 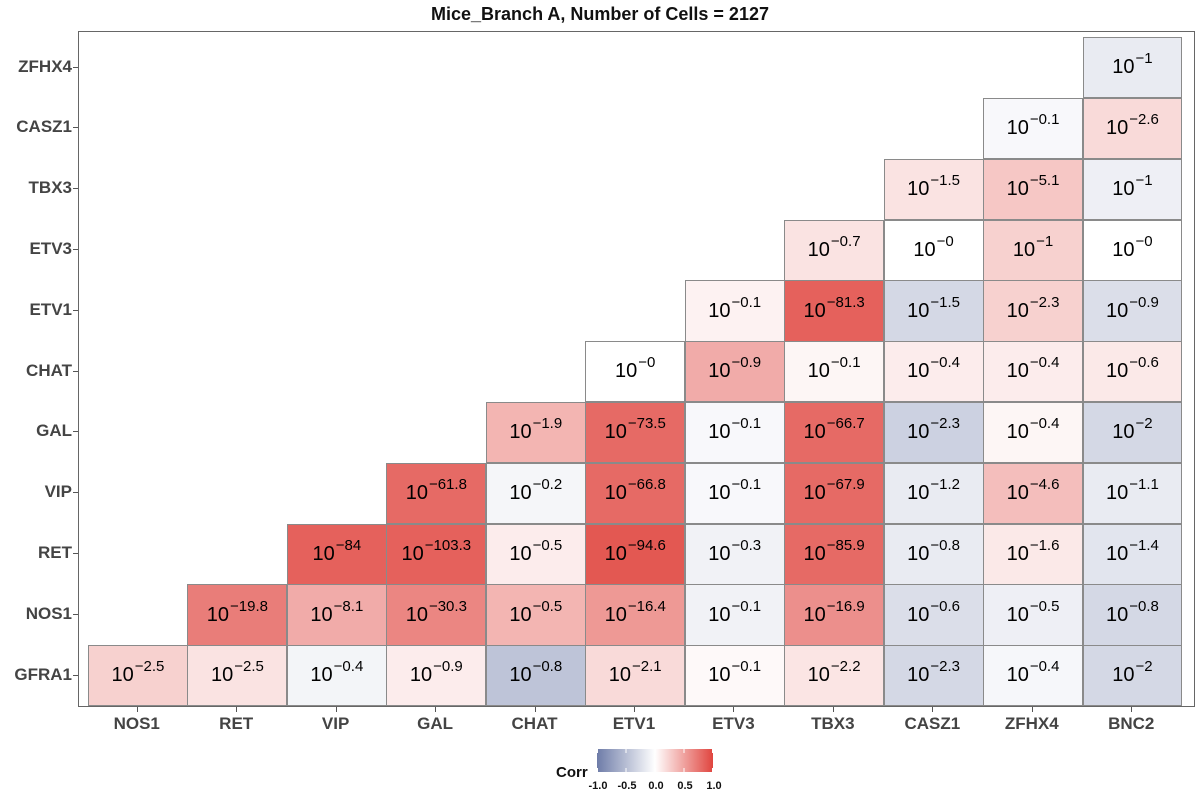 I want to click on cell-value-exponent: −2.1, so click(x=647, y=667).